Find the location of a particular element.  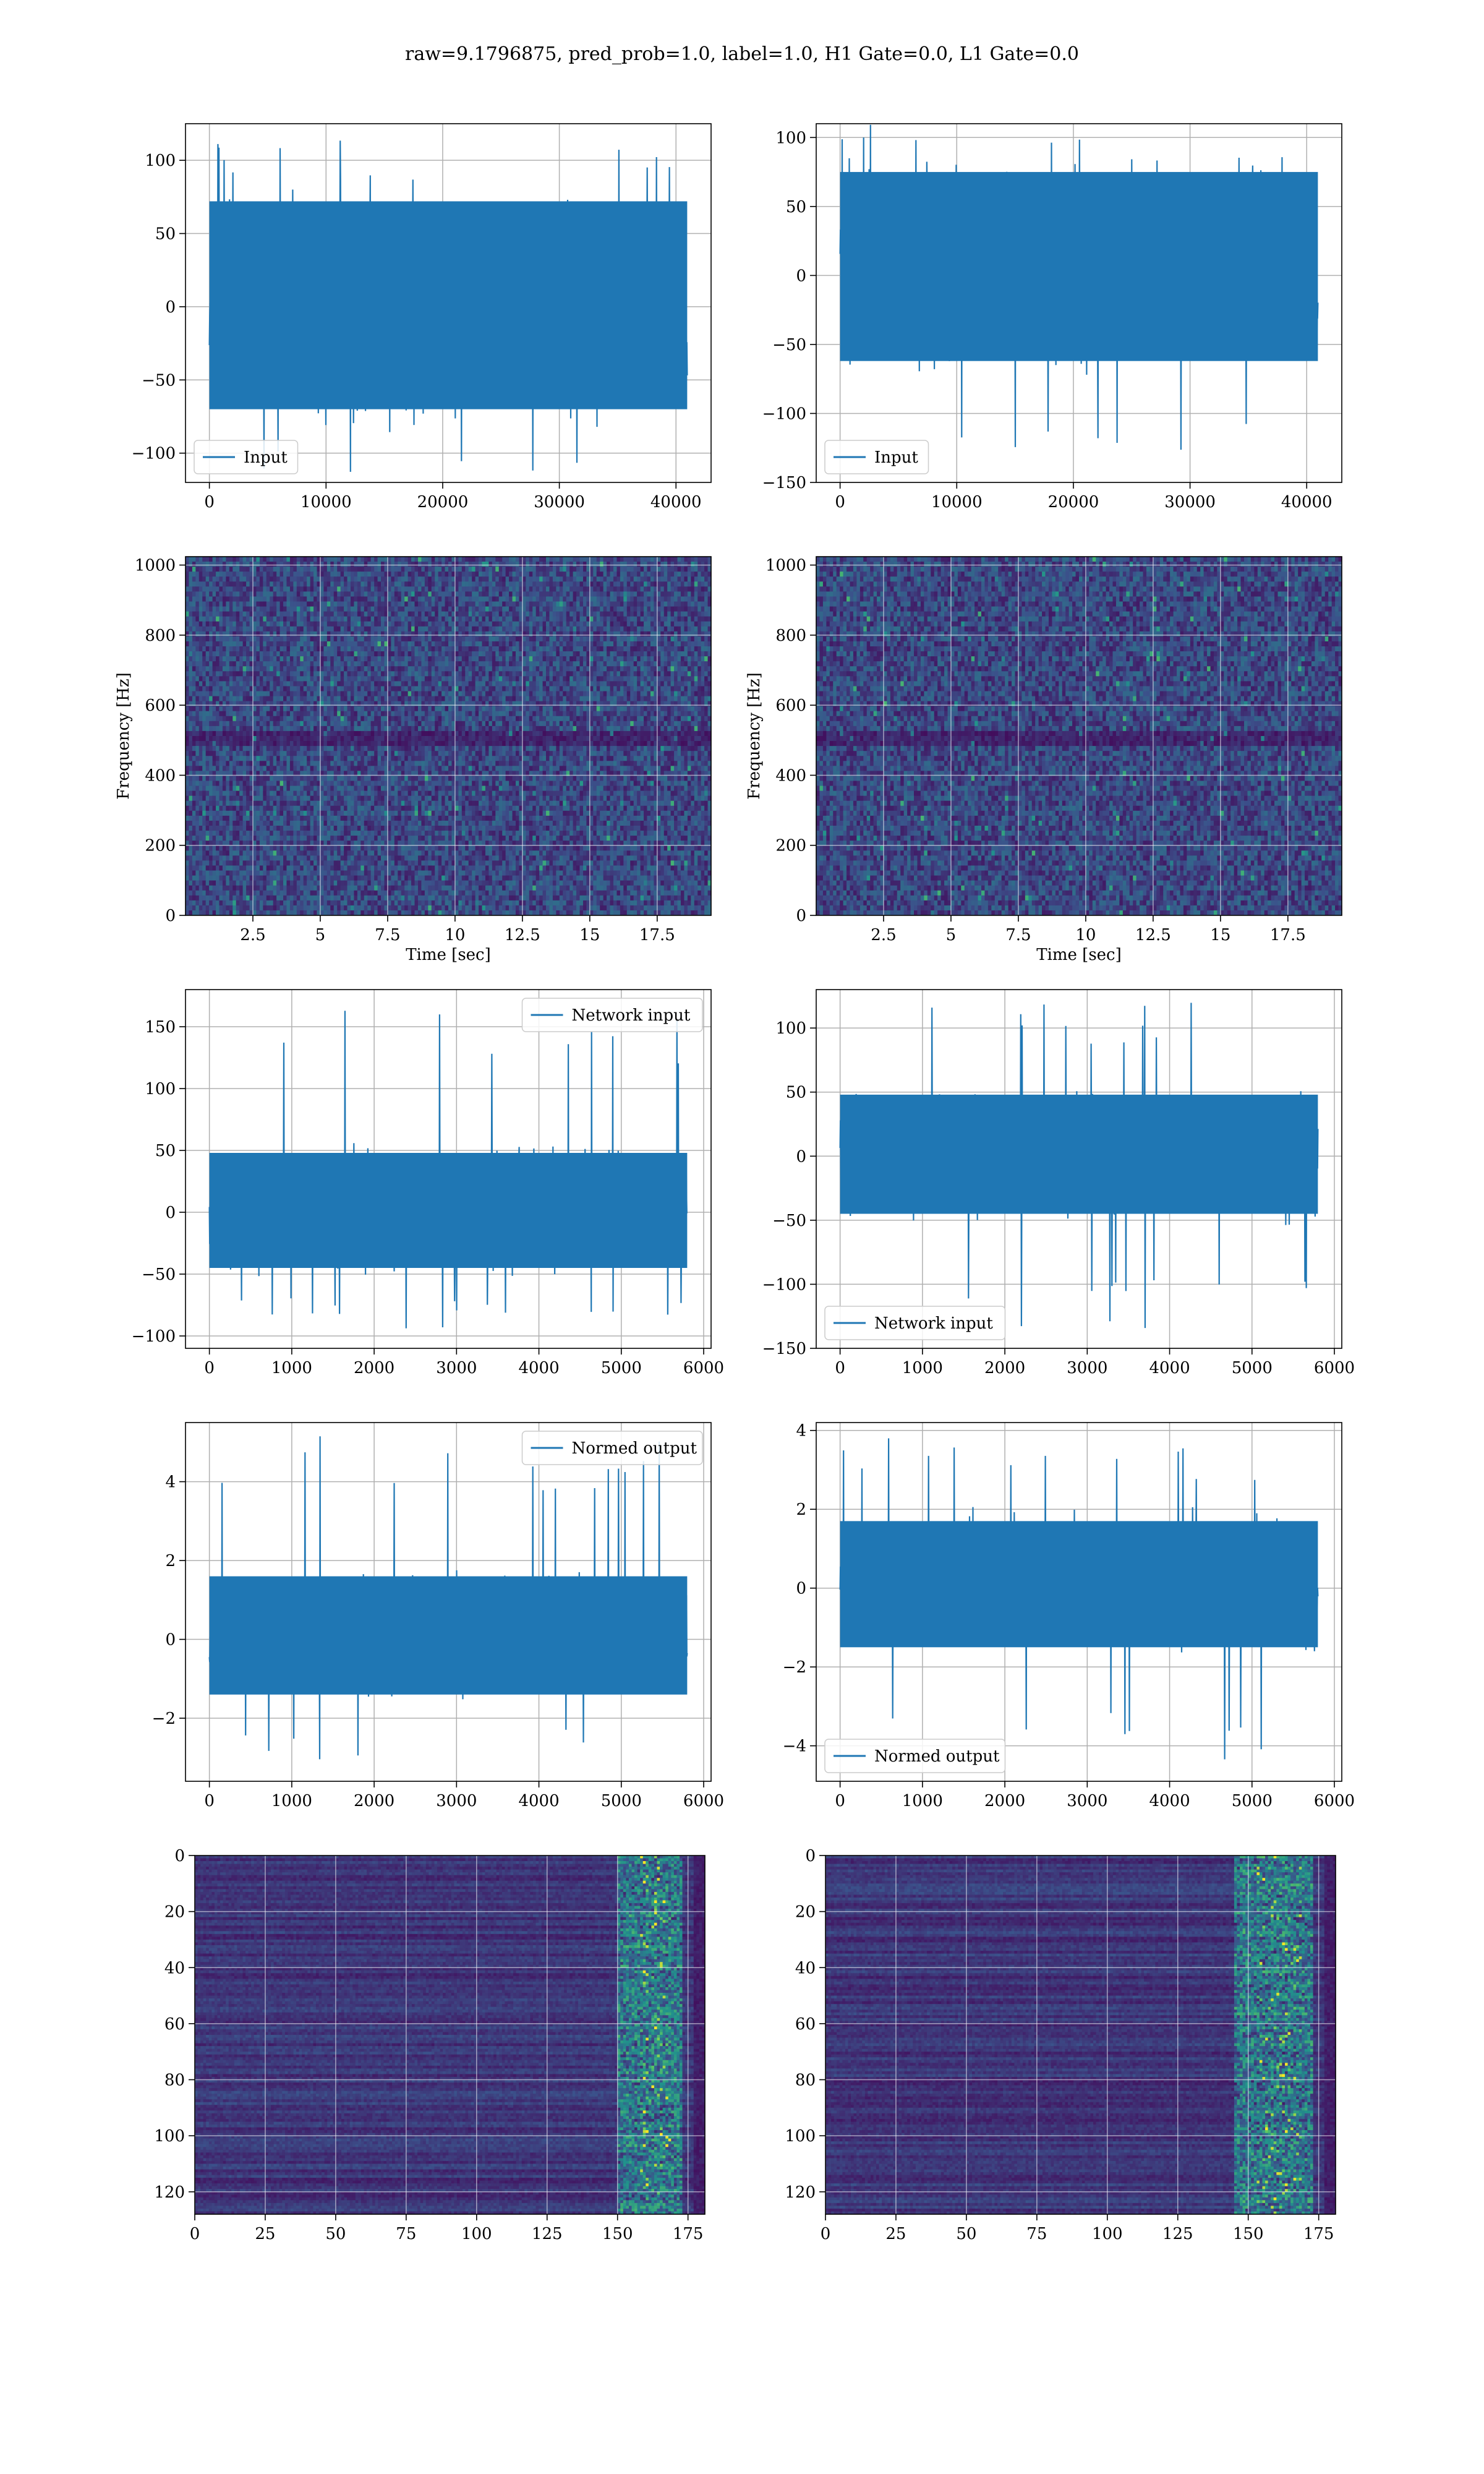

y-tick-label: −2 is located at coordinates (164, 1719).